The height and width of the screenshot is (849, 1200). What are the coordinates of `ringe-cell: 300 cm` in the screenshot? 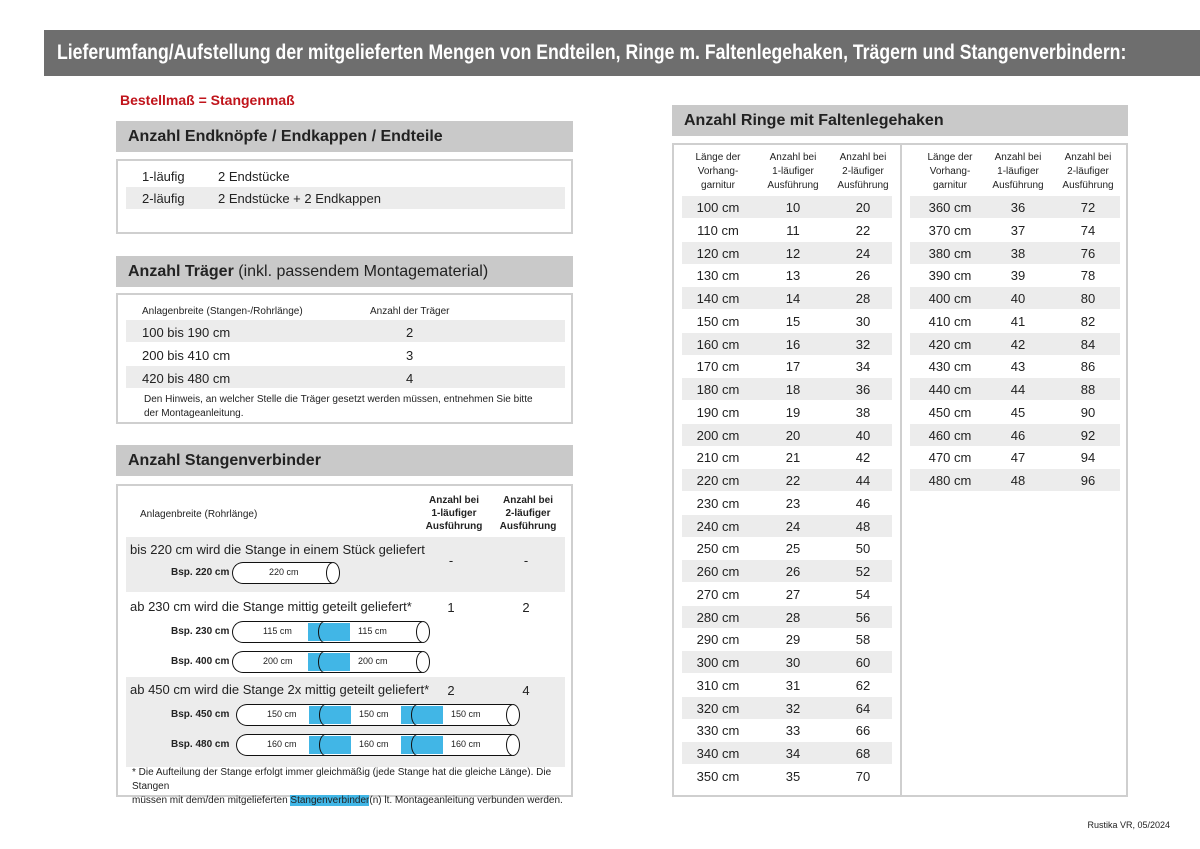 It's located at (718, 662).